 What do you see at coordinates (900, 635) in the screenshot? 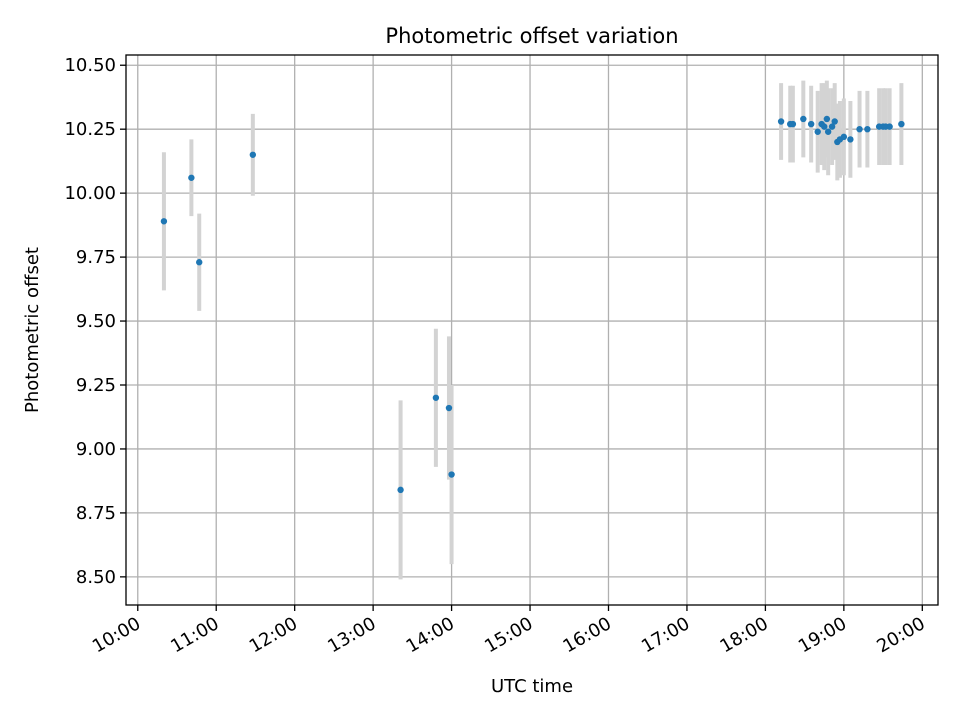
I see `x-tick-label: 20:00` at bounding box center [900, 635].